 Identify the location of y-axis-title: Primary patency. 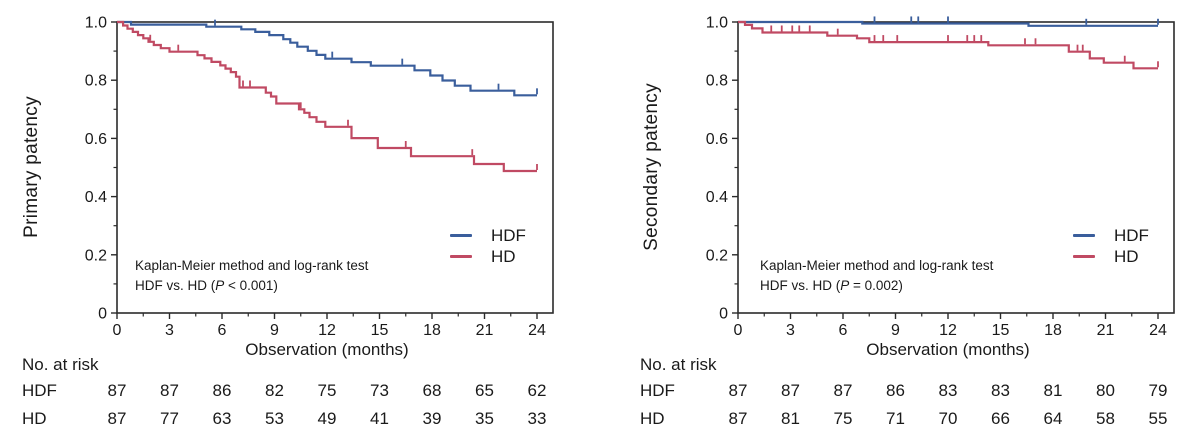
(31, 167).